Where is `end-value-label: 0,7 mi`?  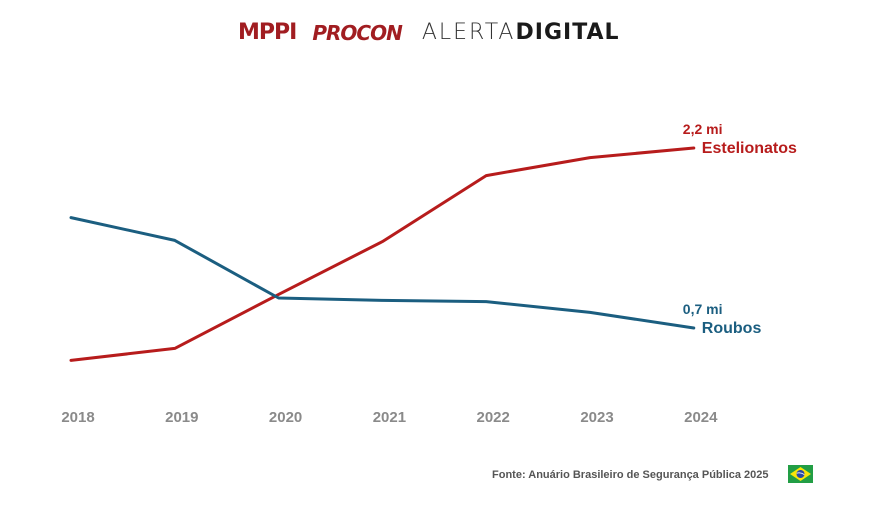
end-value-label: 0,7 mi is located at coordinates (703, 309).